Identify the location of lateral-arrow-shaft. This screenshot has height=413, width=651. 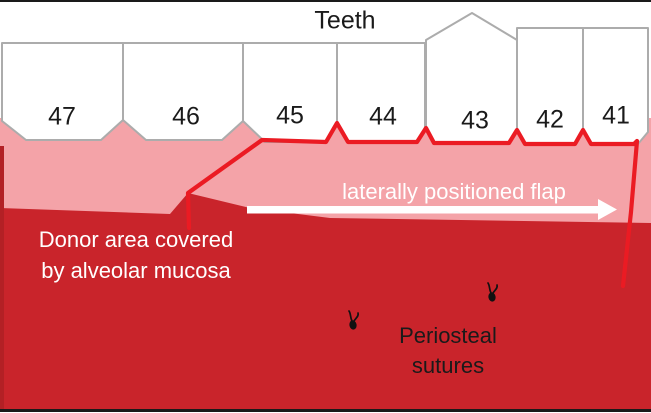
(423, 210).